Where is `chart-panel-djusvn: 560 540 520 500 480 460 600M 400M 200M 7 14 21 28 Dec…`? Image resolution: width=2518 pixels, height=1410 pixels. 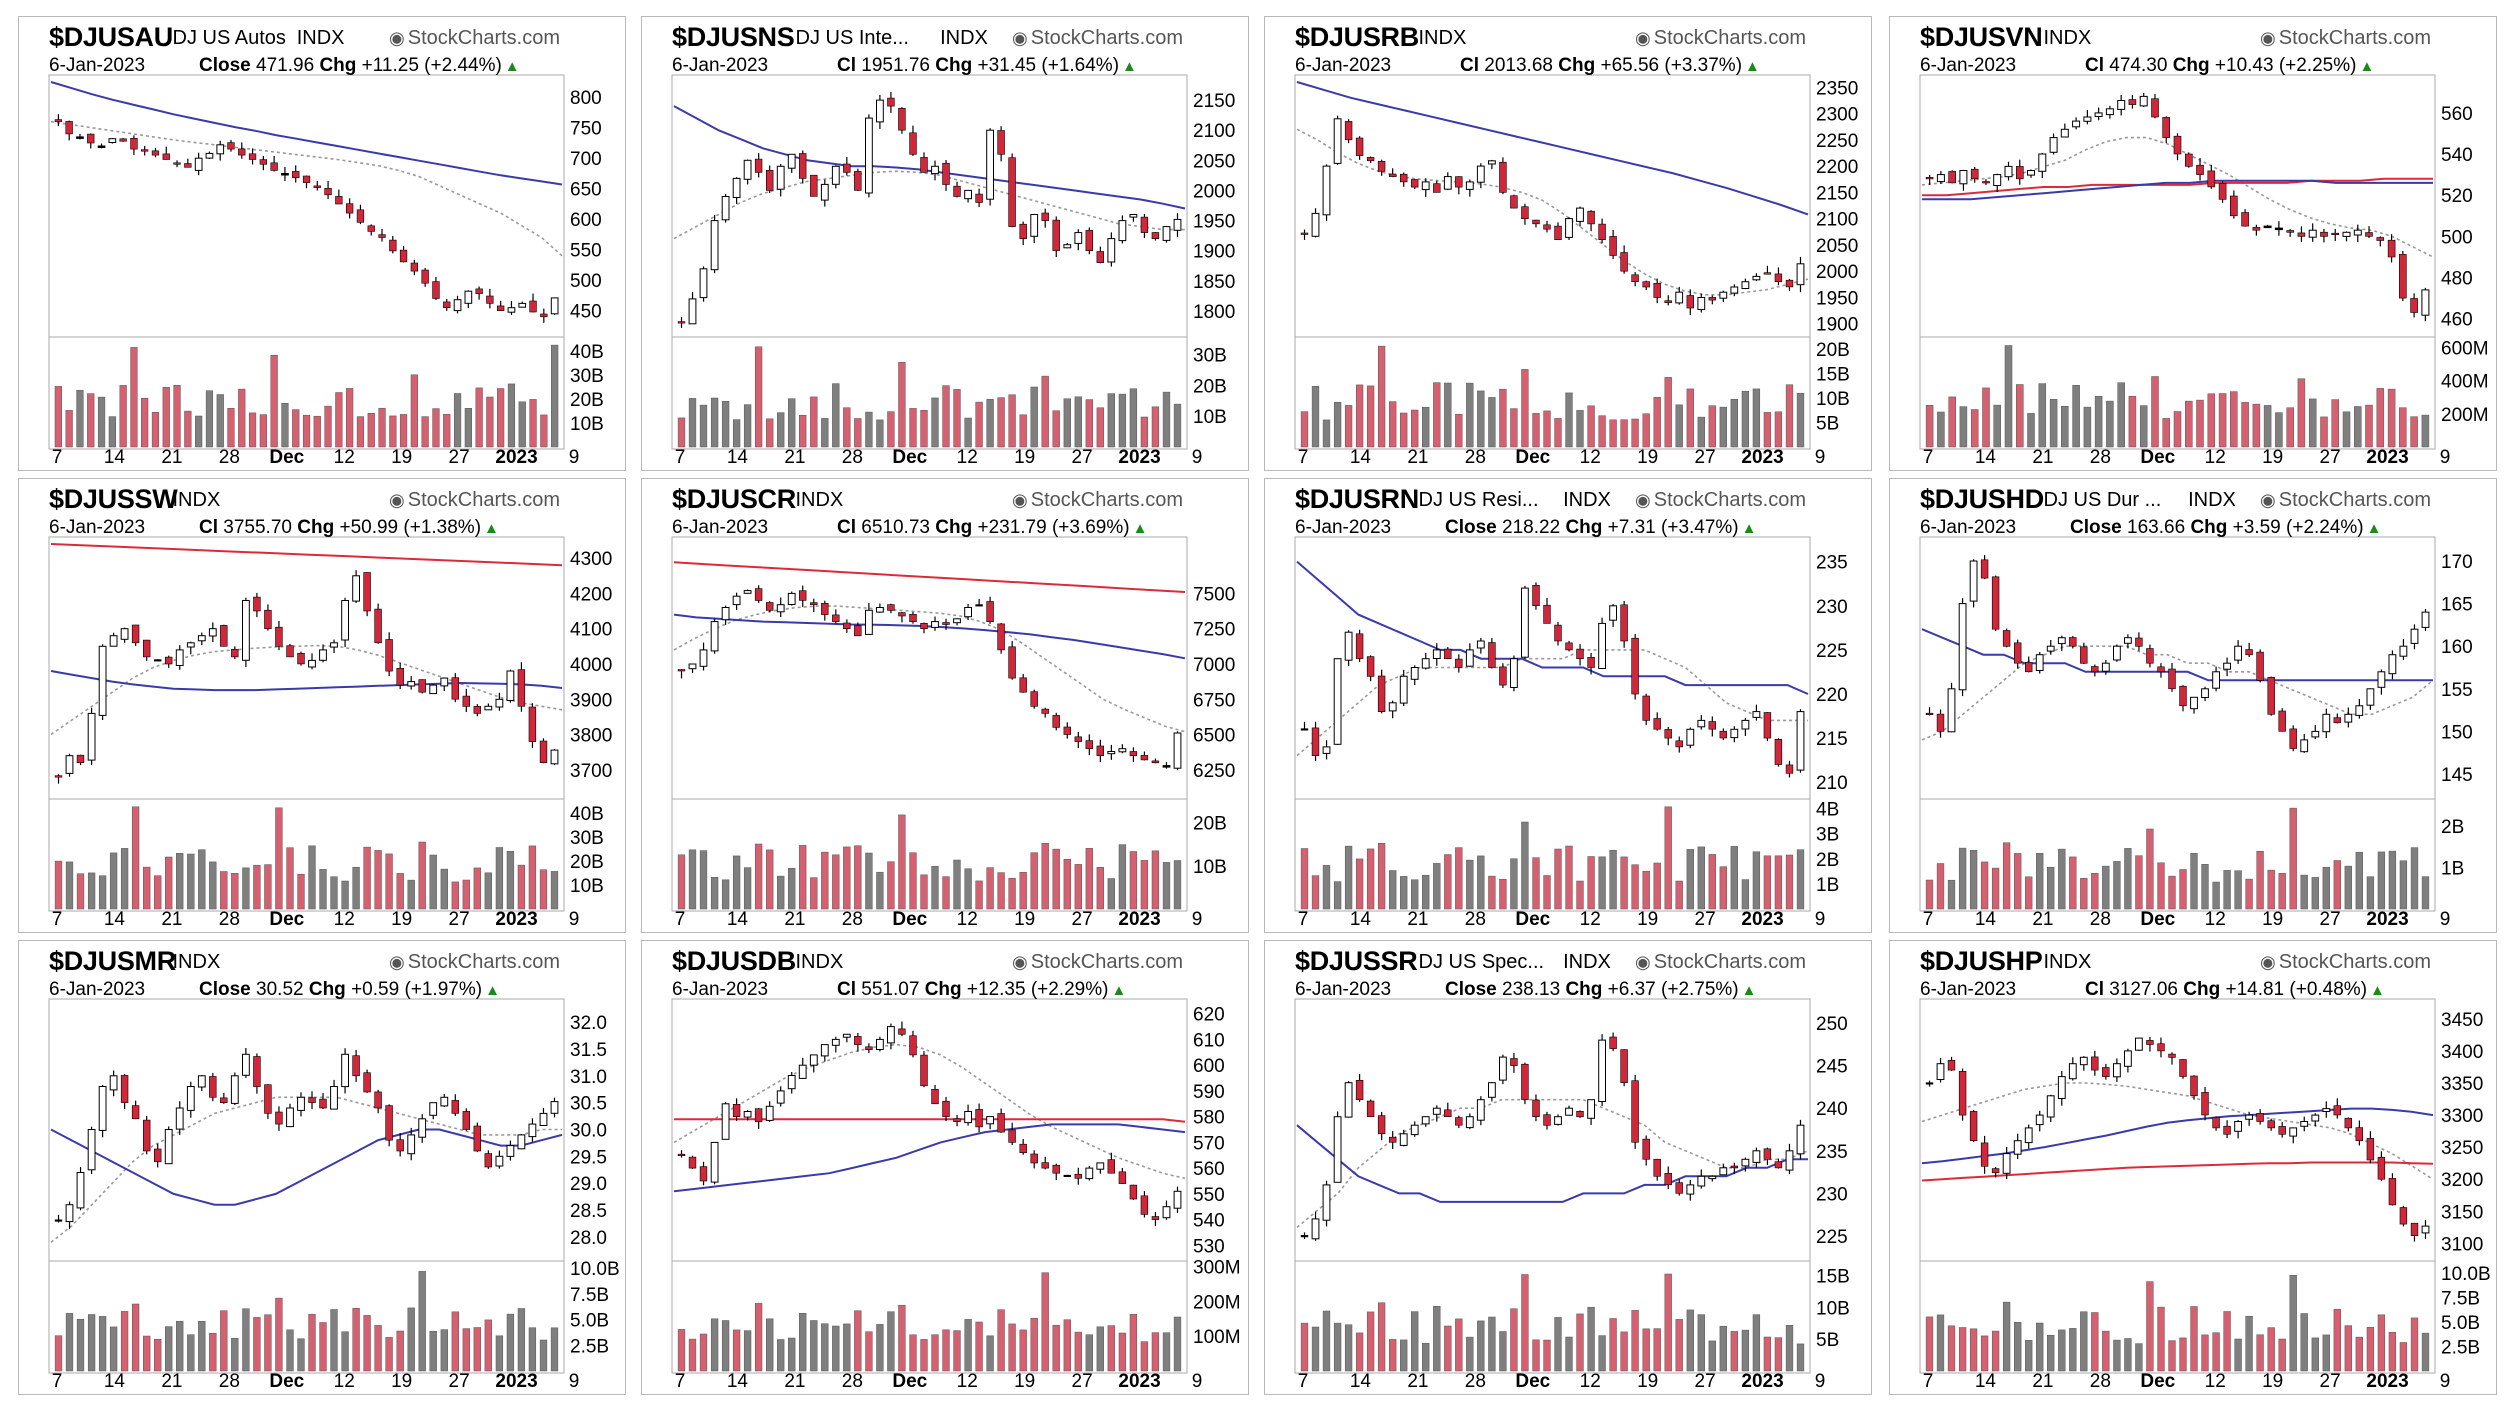
chart-panel-djusvn: 560 540 520 500 480 460 600M 400M 200M 7 14 21 28 Dec… is located at coordinates (2193, 243).